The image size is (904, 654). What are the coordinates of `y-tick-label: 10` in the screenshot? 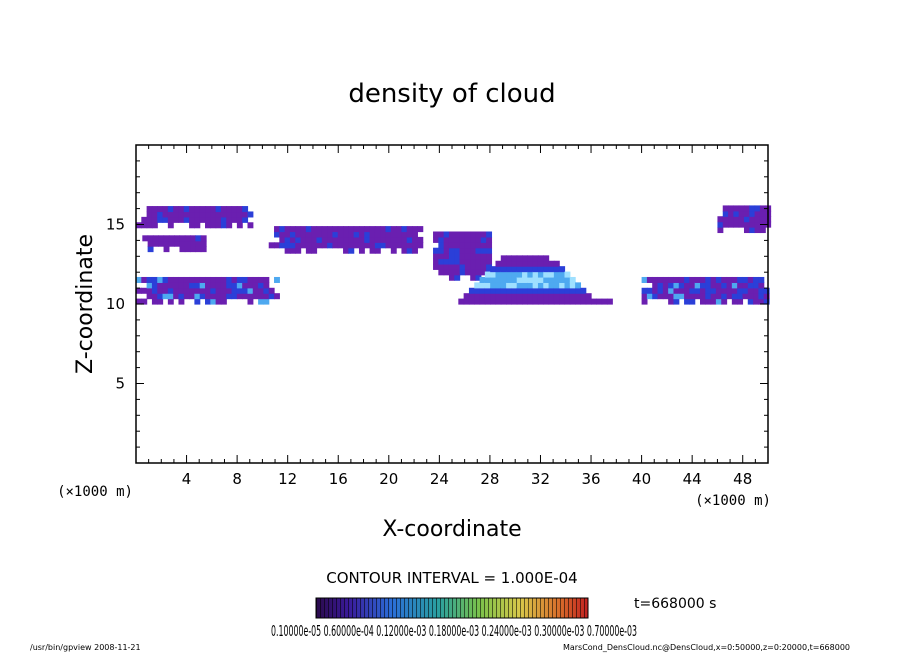 It's located at (115, 304).